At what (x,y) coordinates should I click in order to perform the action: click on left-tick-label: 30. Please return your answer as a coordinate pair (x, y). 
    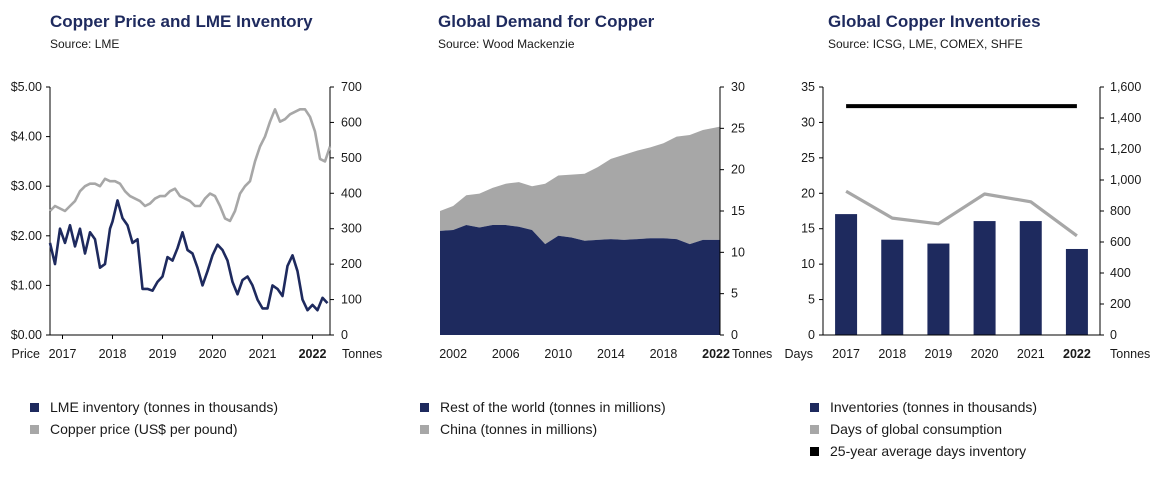
    Looking at the image, I should click on (808, 122).